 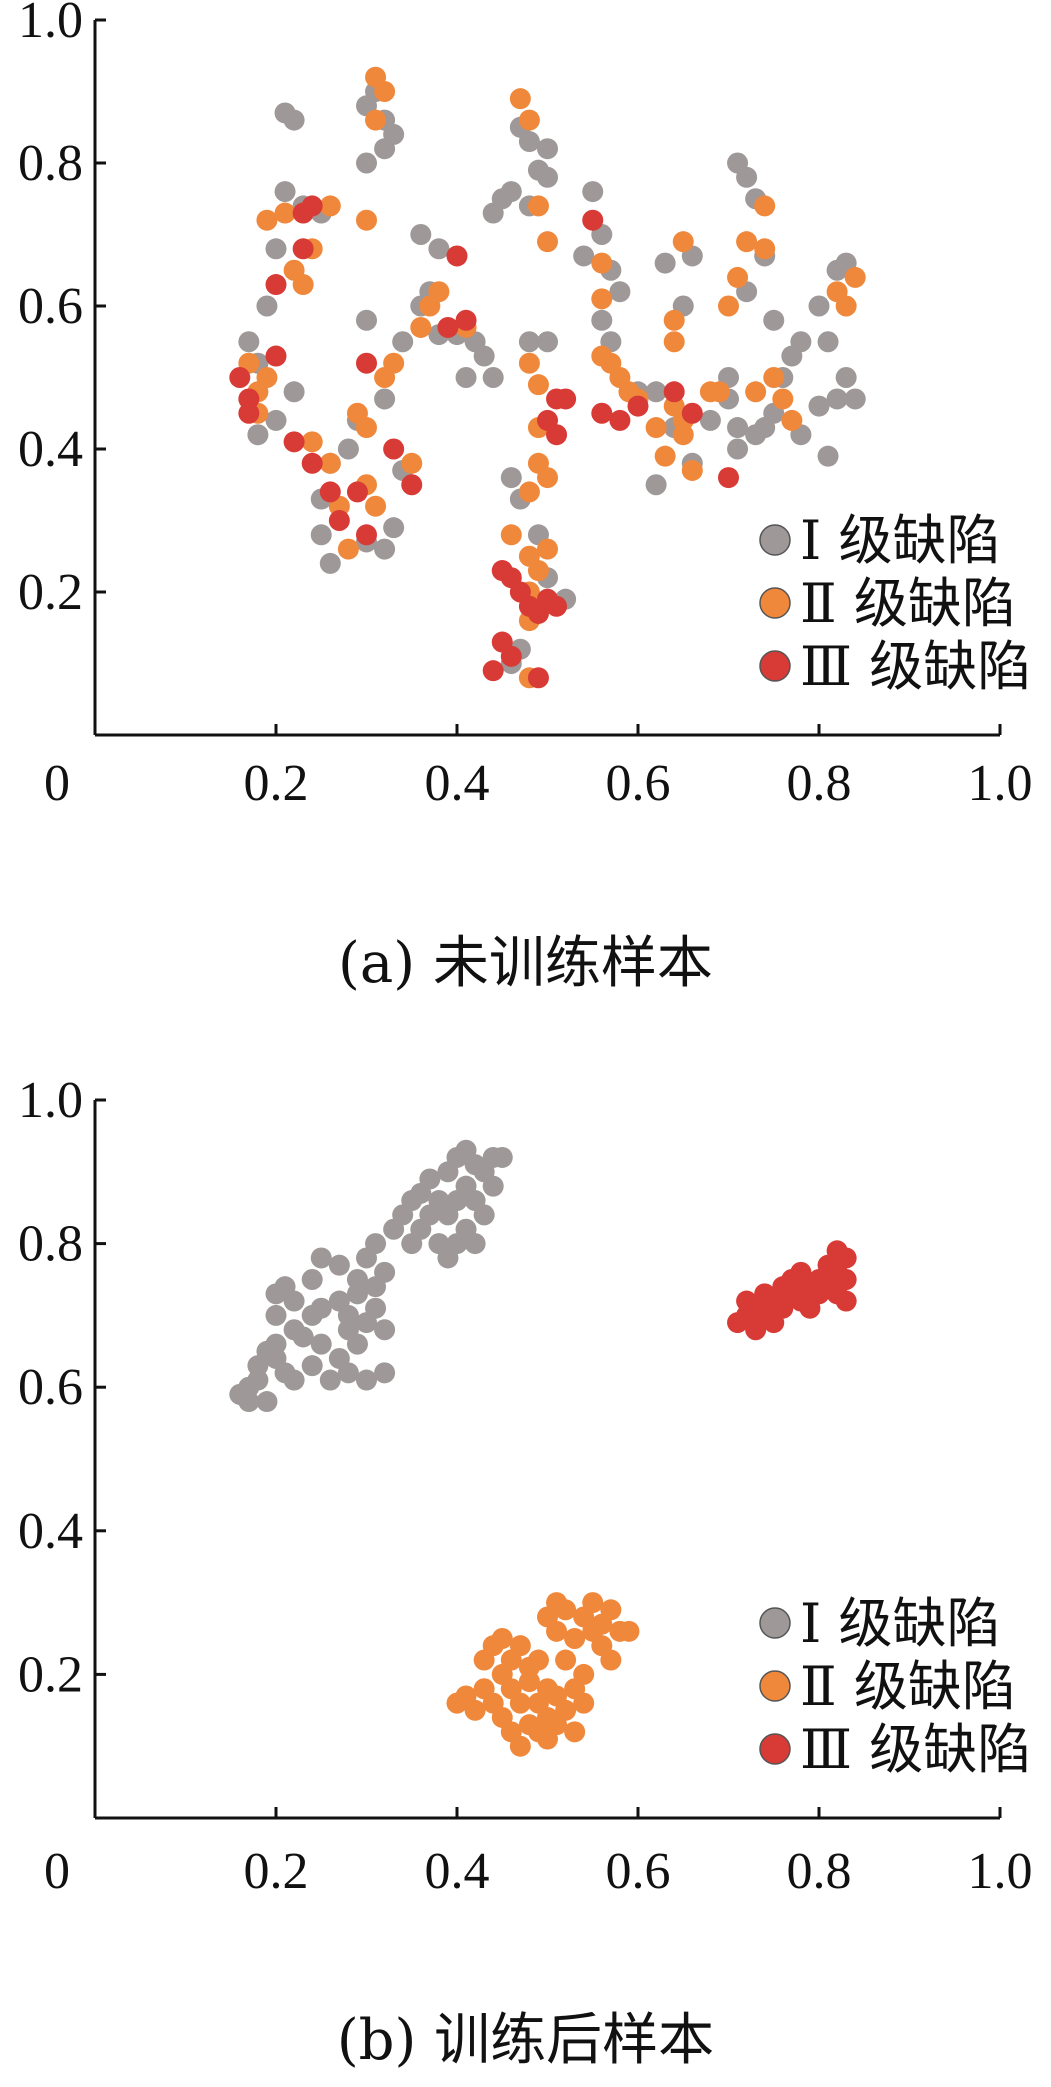 I want to click on y-tick-label: 0.2, so click(x=50, y=592).